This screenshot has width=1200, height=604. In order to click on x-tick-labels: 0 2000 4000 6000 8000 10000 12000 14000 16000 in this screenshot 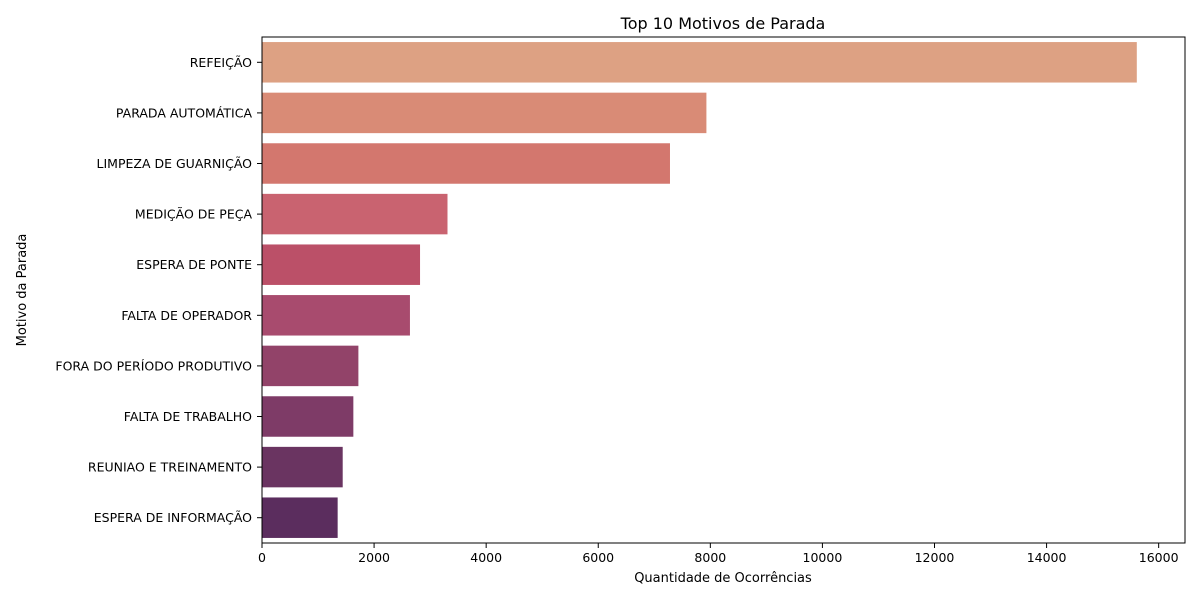, I will do `click(718, 554)`.